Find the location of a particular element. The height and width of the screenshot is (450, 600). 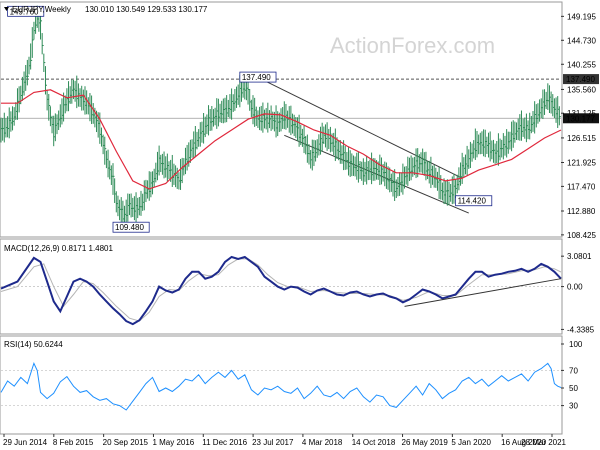

last-price-tag-box is located at coordinates (581, 118).